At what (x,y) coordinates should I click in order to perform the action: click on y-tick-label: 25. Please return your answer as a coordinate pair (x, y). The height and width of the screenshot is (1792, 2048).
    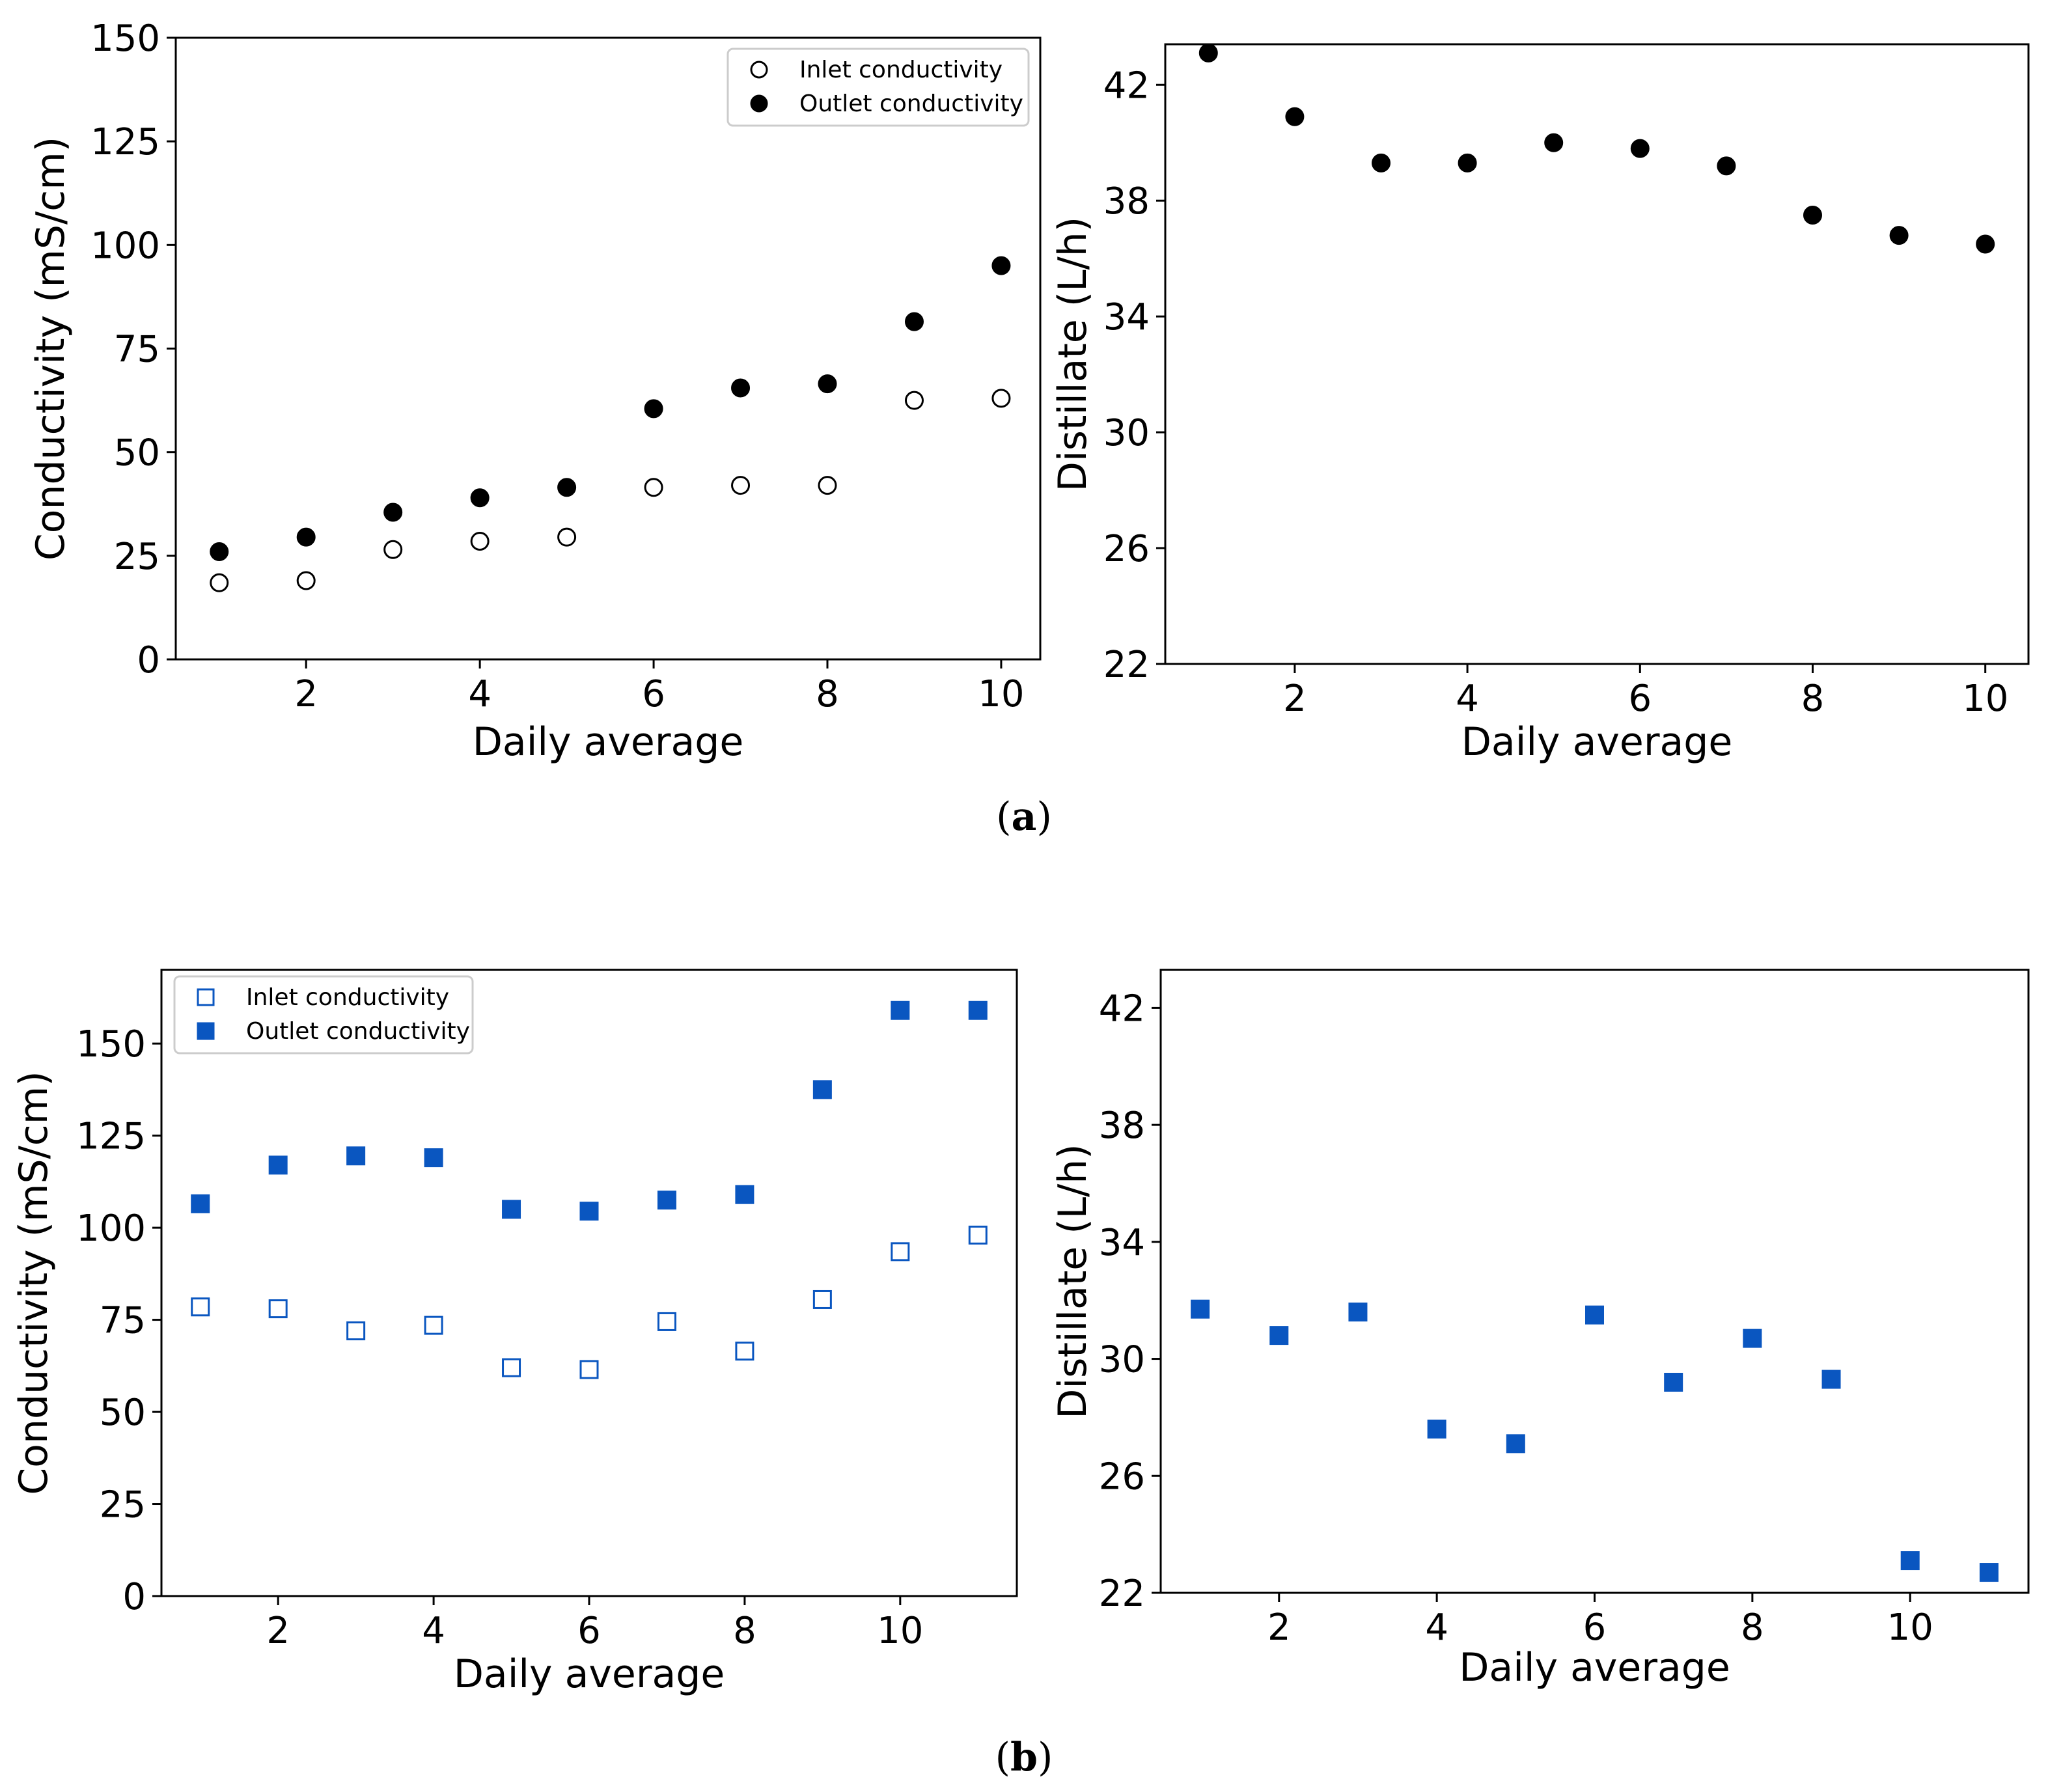
    Looking at the image, I should click on (137, 557).